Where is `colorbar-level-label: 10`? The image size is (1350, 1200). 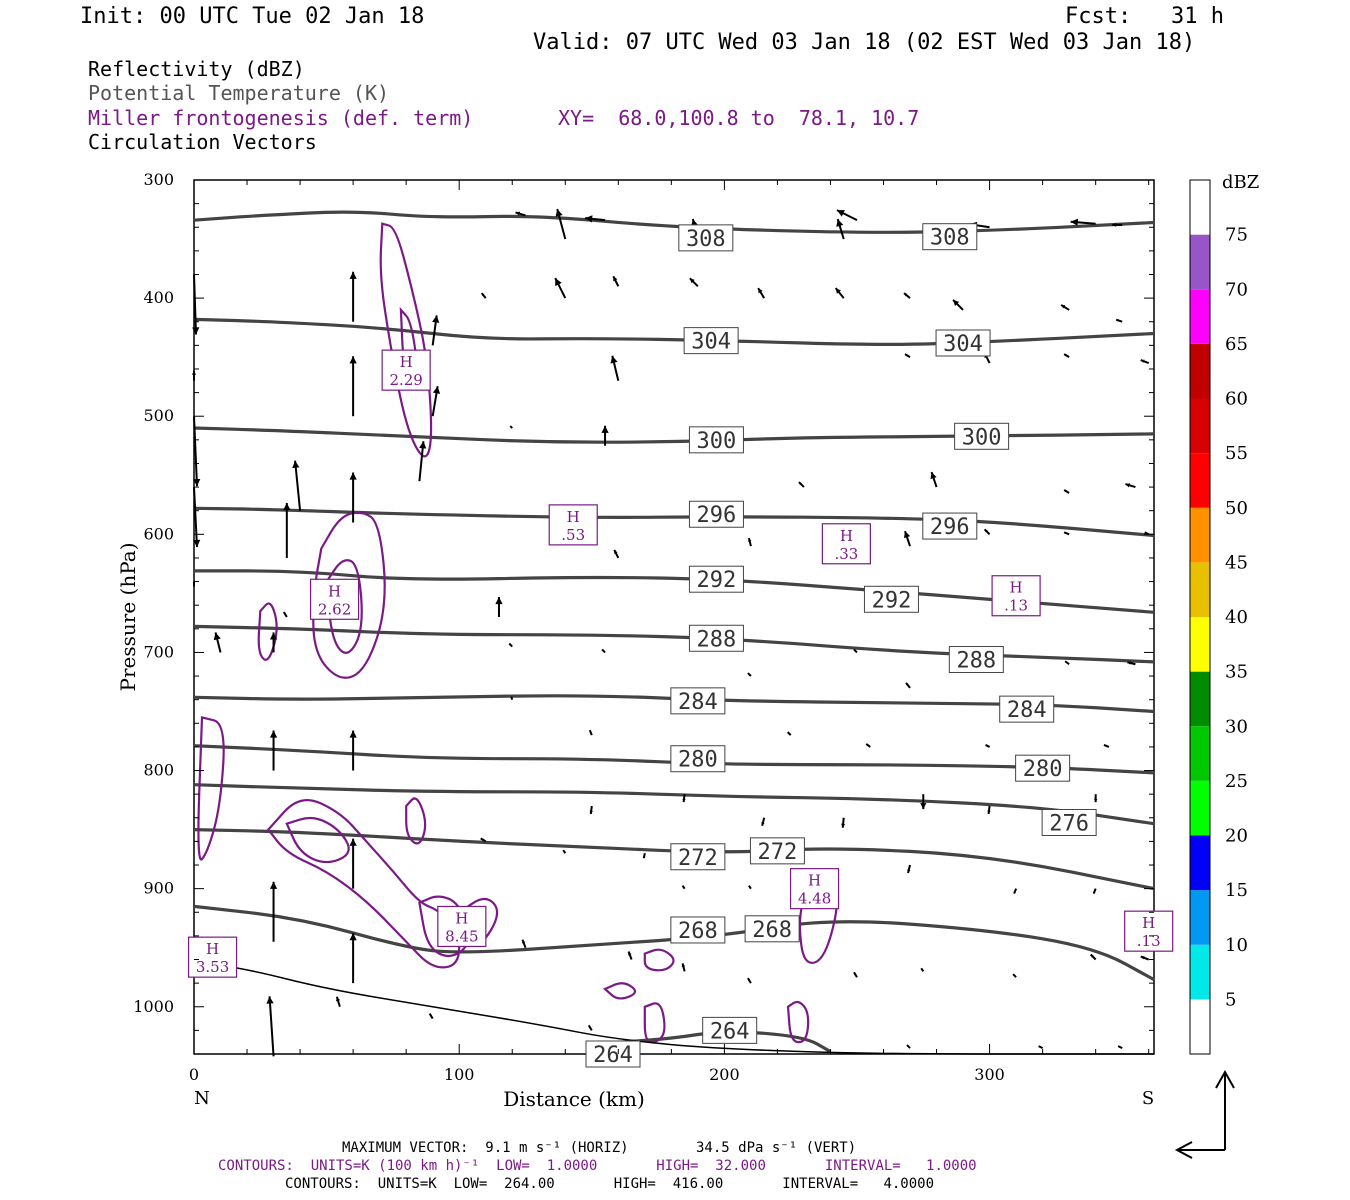 colorbar-level-label: 10 is located at coordinates (1236, 945).